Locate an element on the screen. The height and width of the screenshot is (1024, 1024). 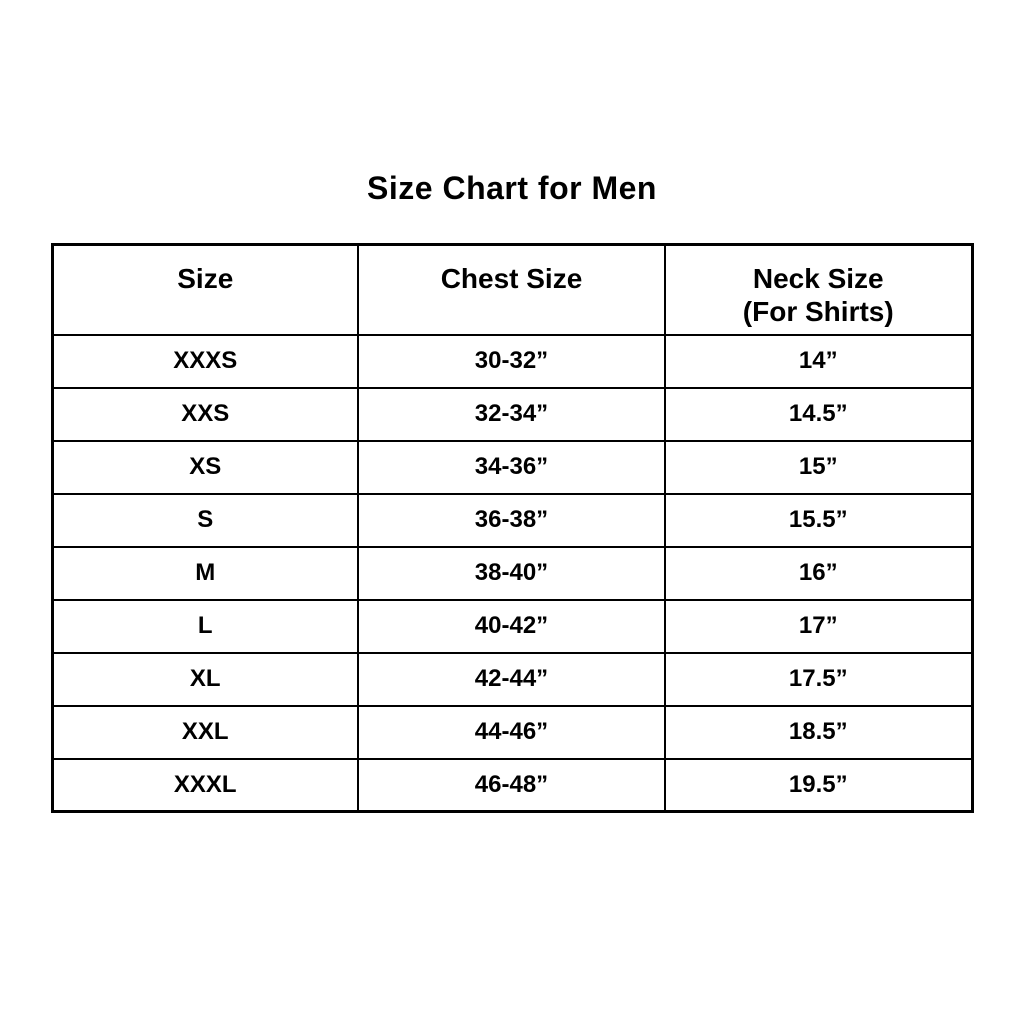
table-row-xxxs: XXXS 30-32” 14” is located at coordinates (512, 361).